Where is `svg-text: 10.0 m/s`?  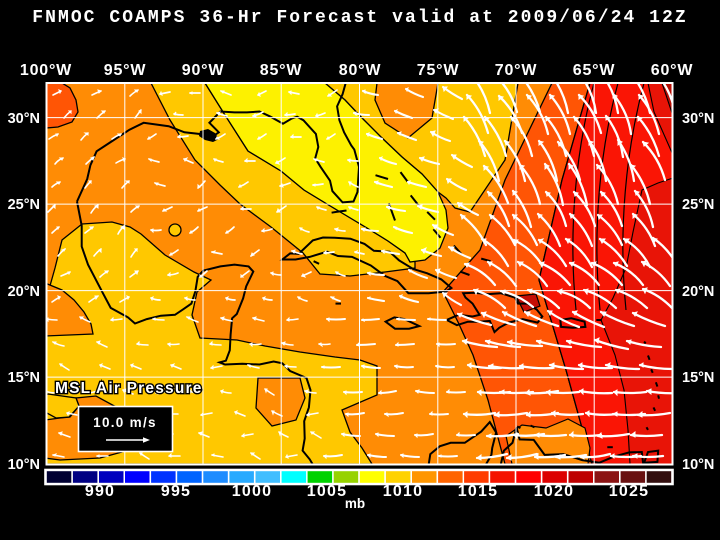 svg-text: 10.0 m/s is located at coordinates (125, 422).